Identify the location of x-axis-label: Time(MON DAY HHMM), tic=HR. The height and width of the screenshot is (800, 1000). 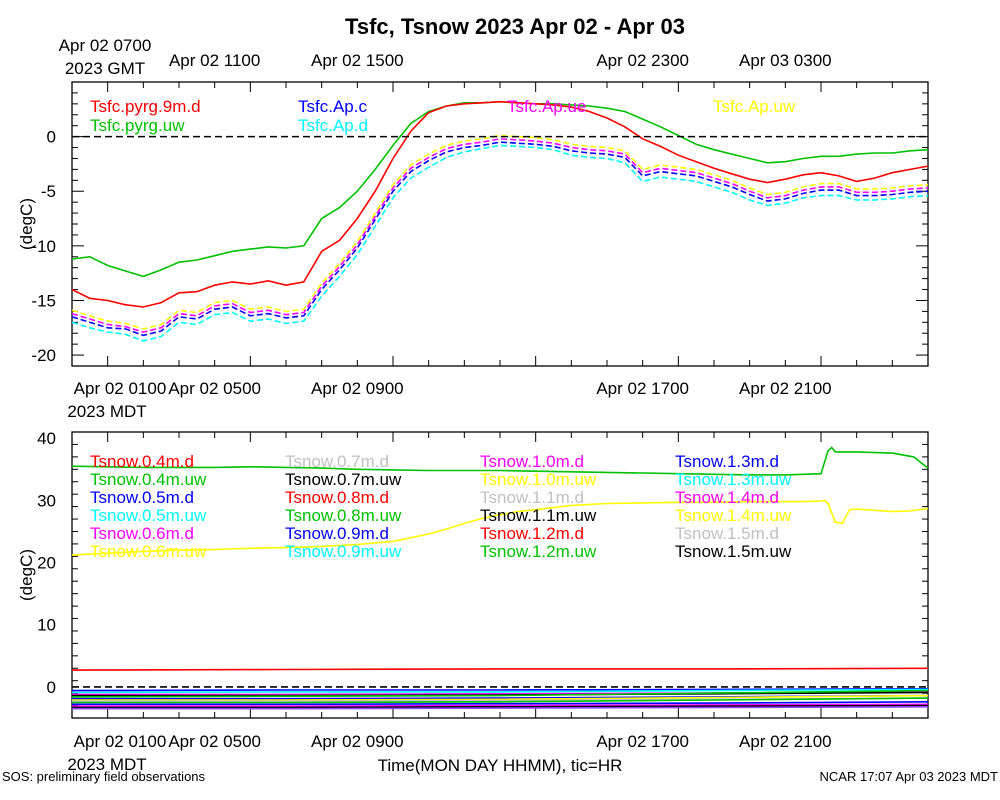
(500, 765).